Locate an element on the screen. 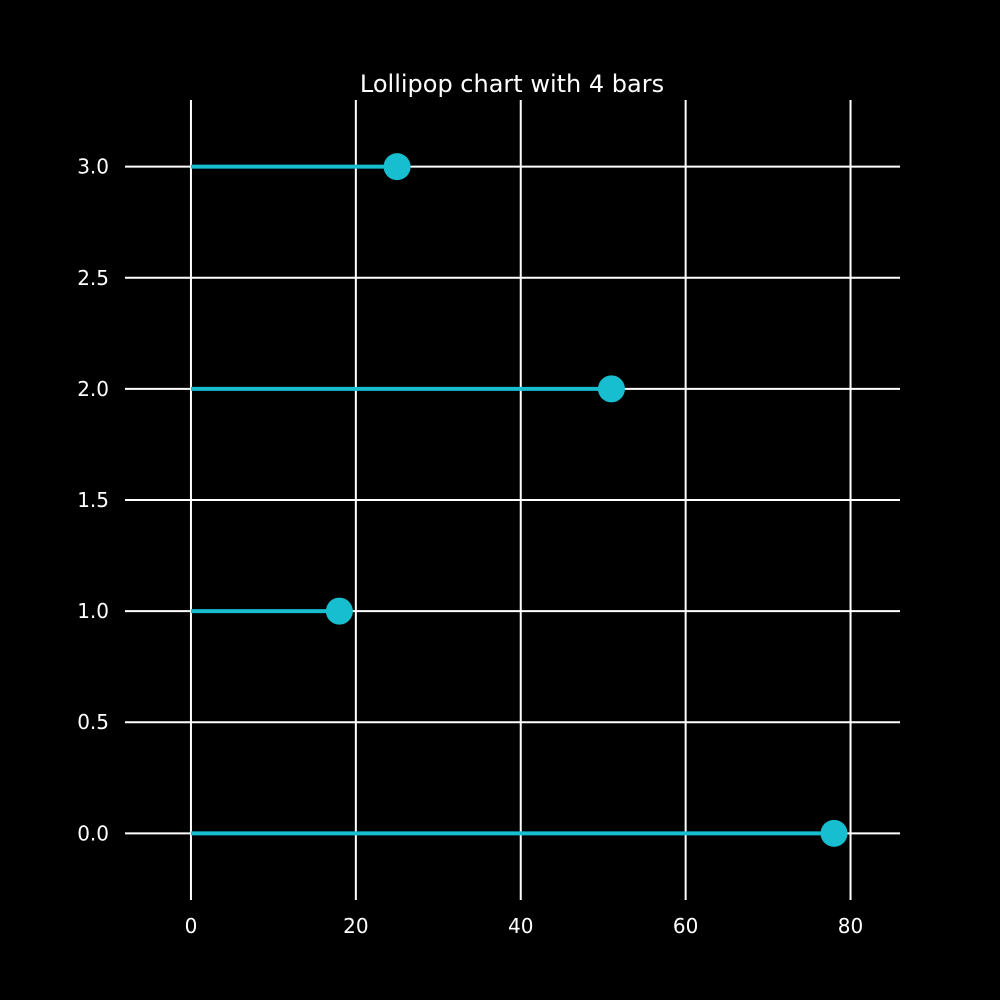 This screenshot has width=1000, height=1000. x-tick-label: 80 is located at coordinates (850, 926).